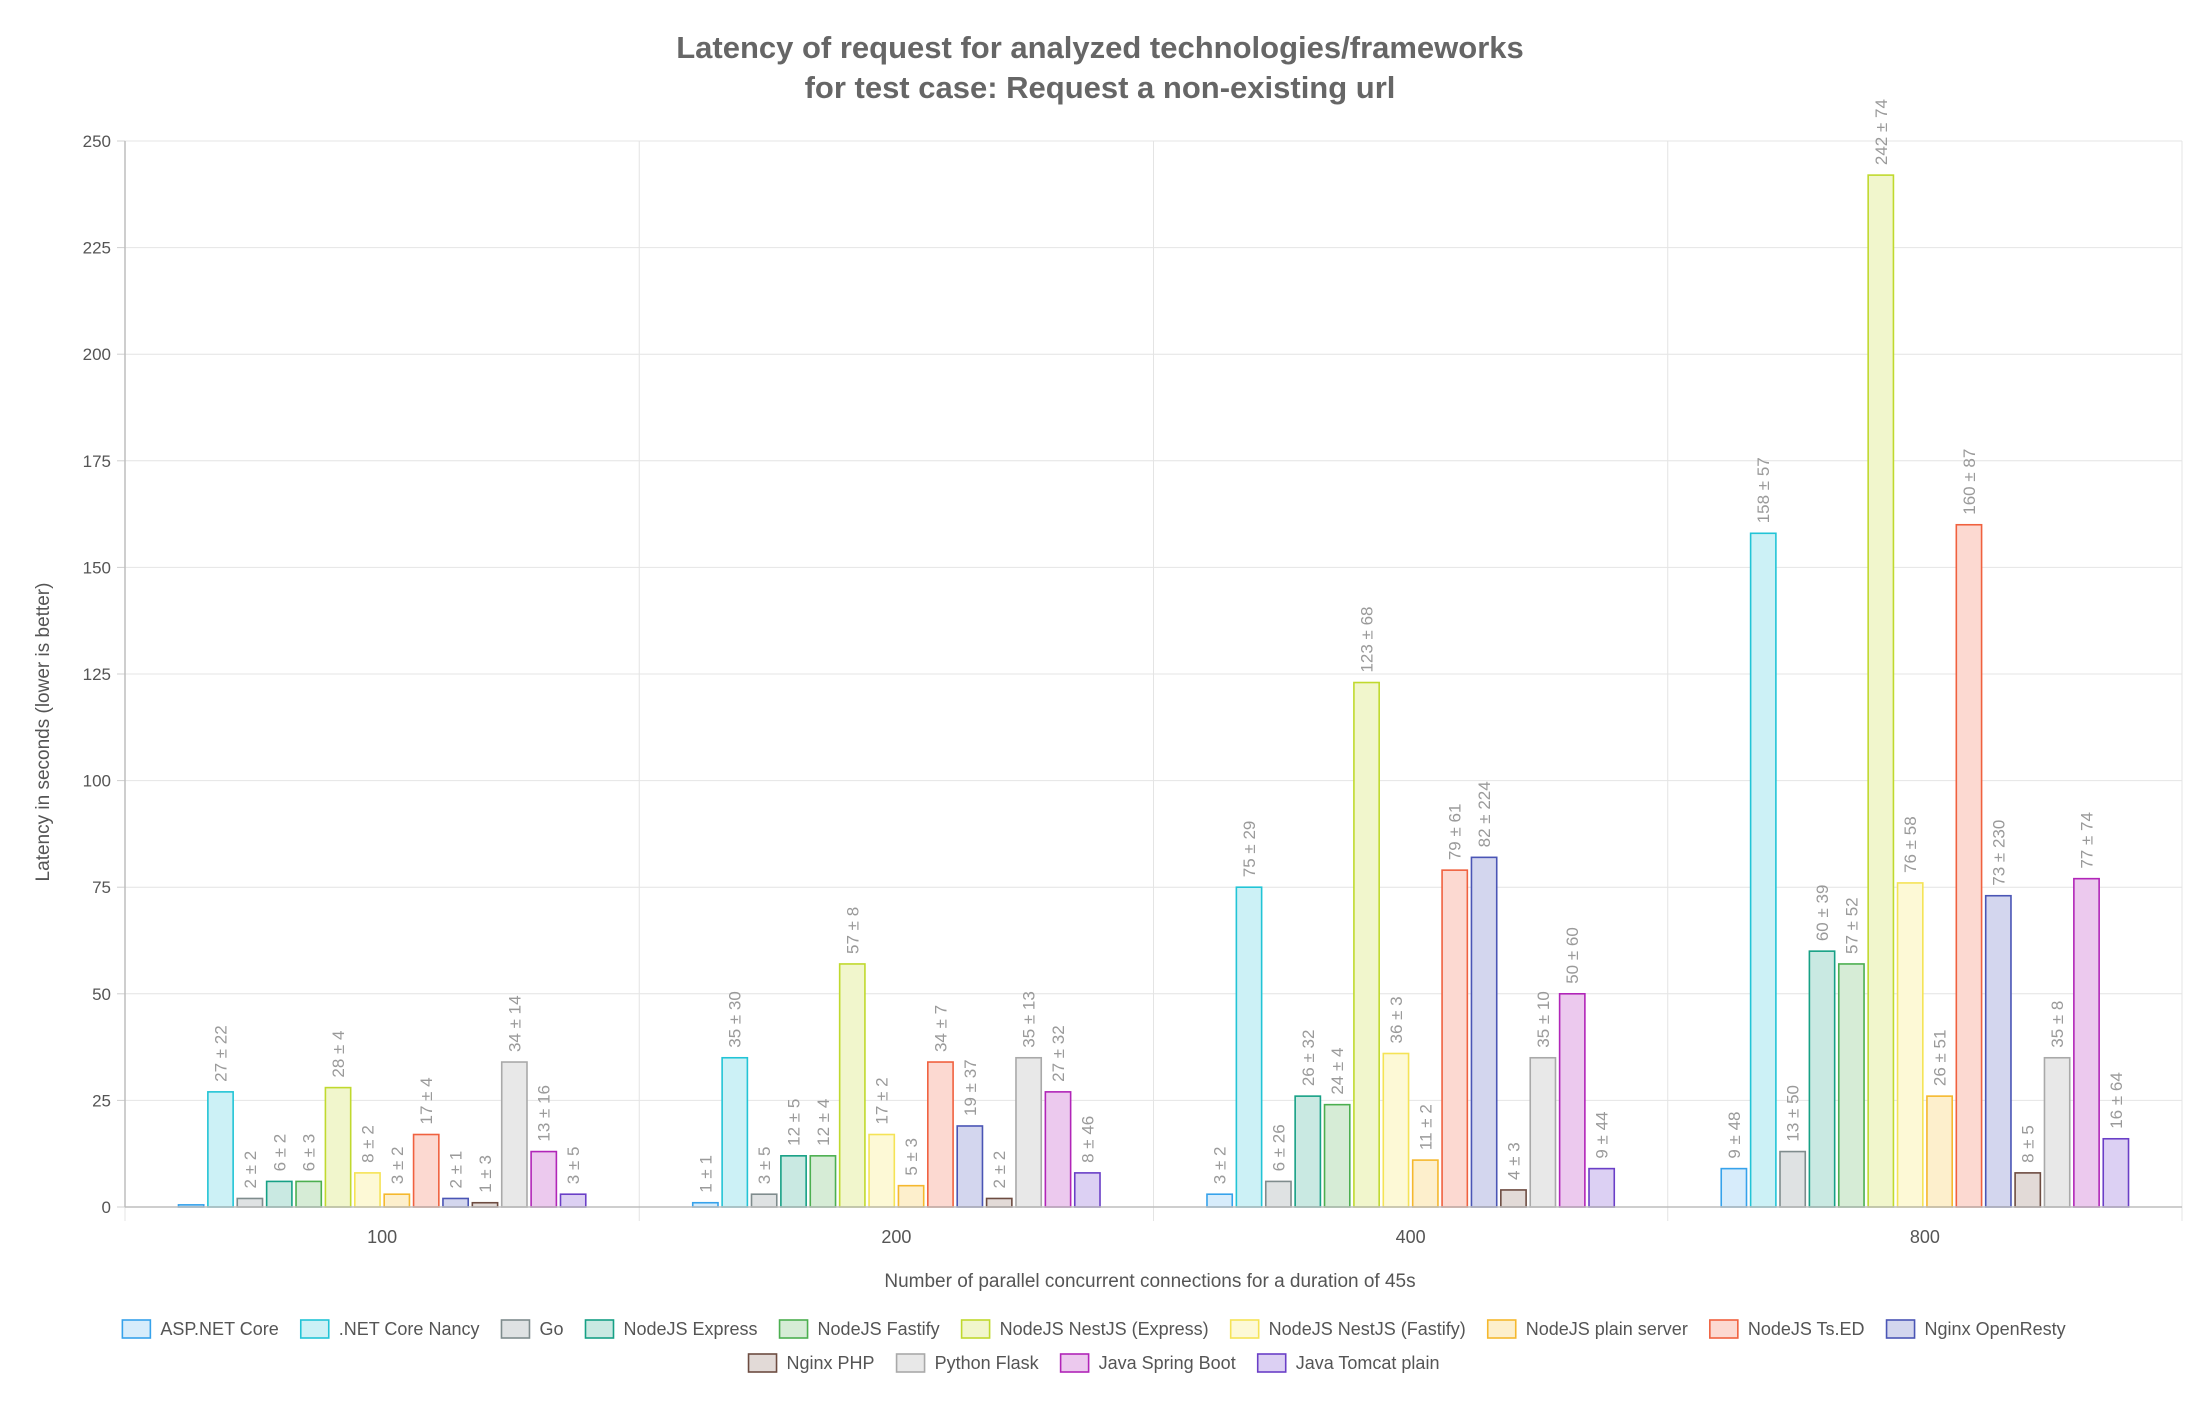  I want to click on data-label: 34 ± 7, so click(940, 1028).